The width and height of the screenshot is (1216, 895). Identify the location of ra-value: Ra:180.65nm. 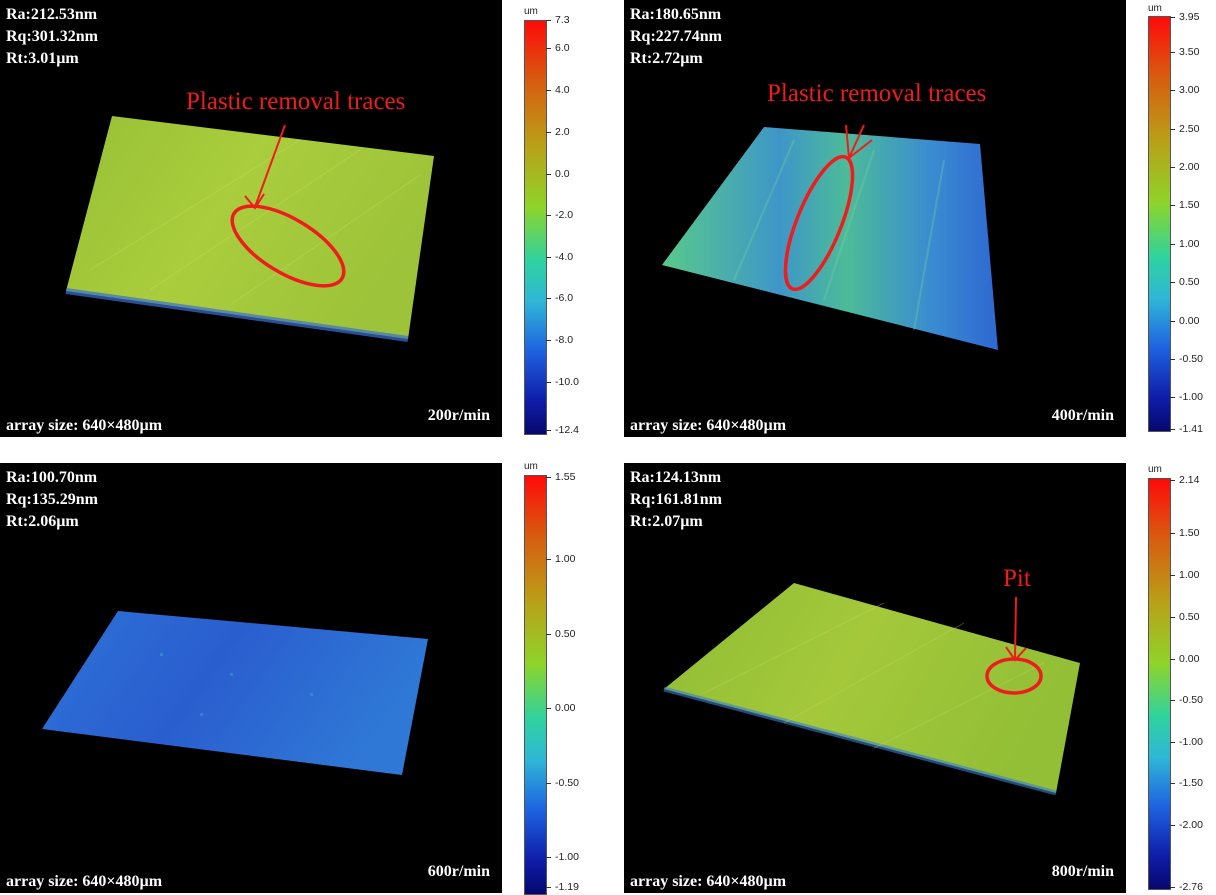
(676, 14).